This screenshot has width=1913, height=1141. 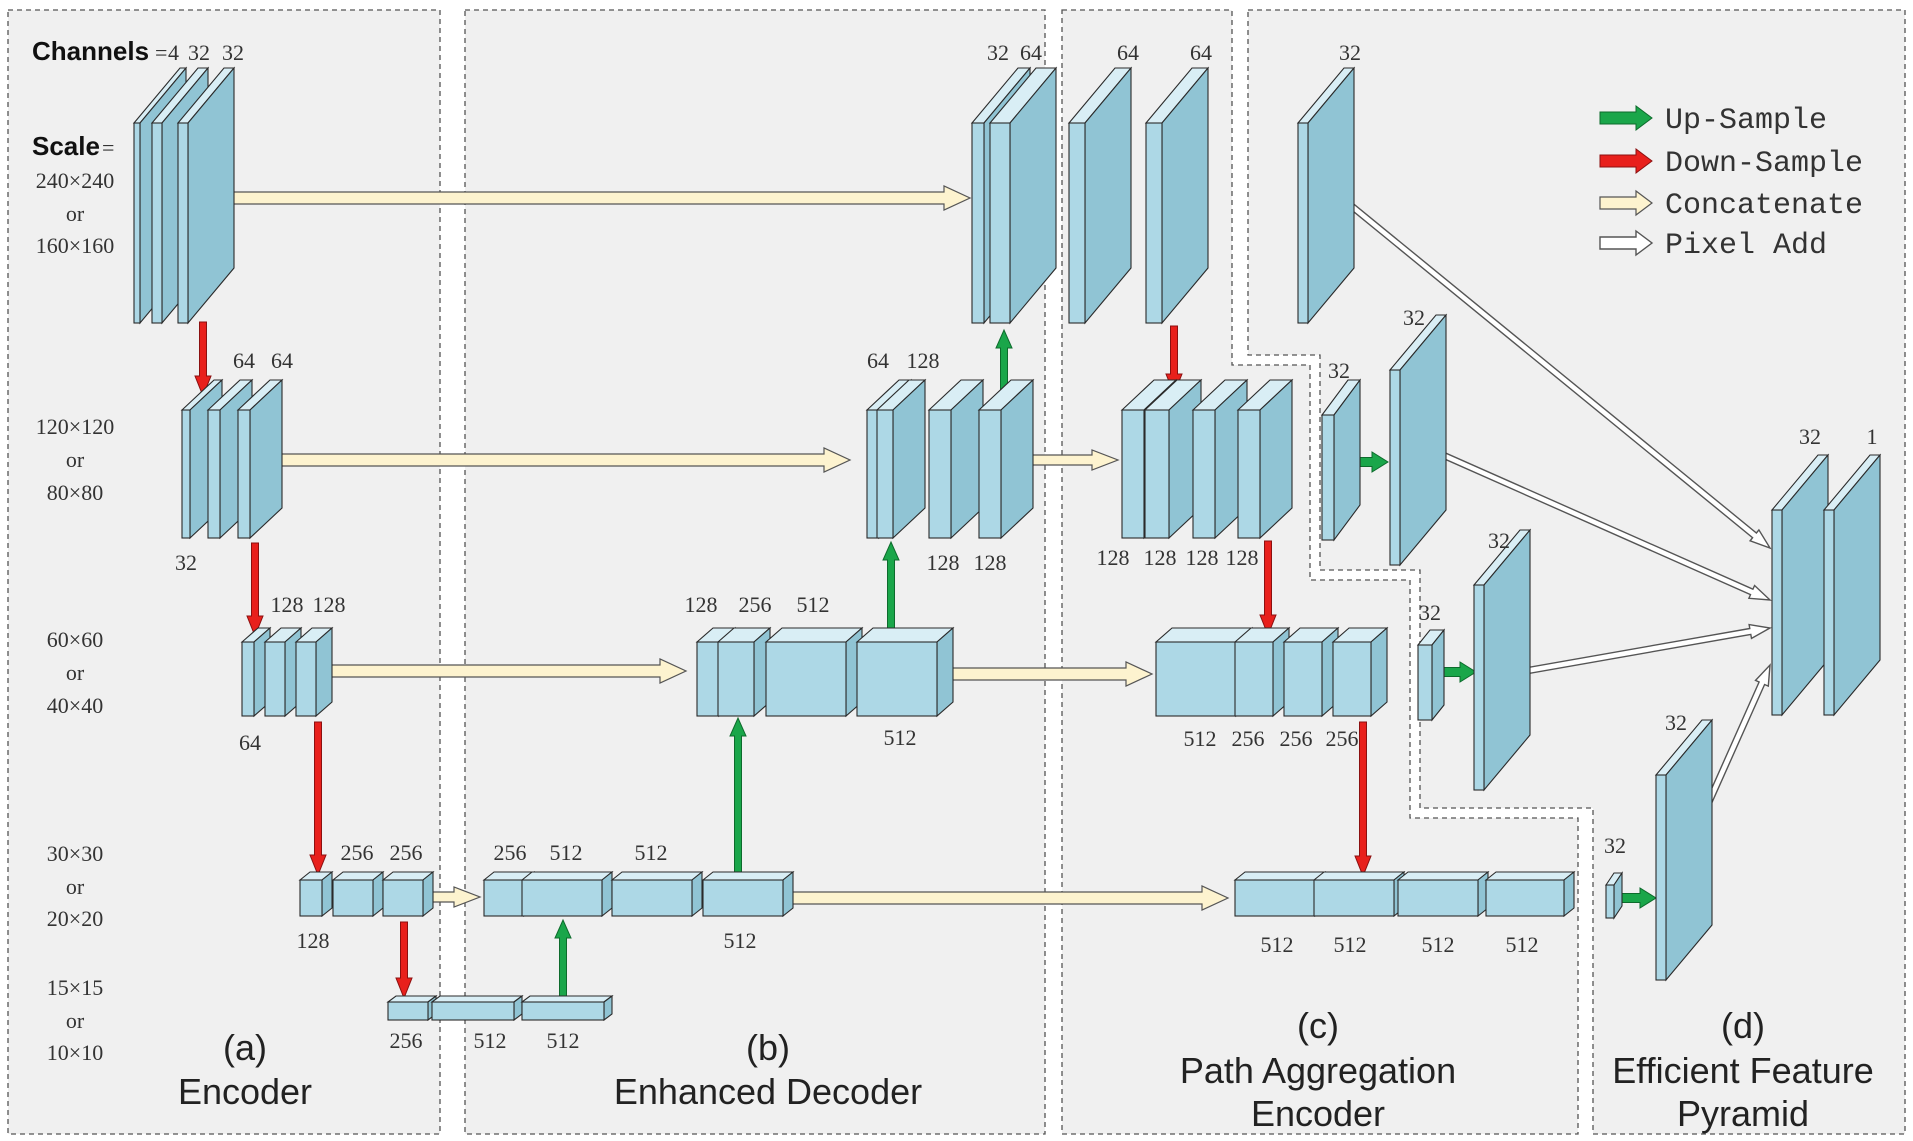 I want to click on concatenate-legend-icon, so click(x=1626, y=203).